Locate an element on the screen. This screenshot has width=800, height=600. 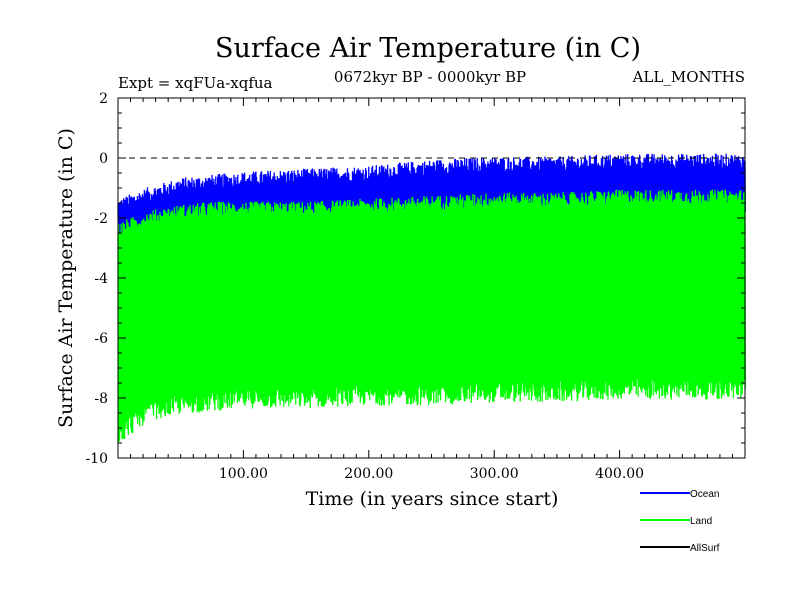
y-axis-label: Surface Air Temperature (in C) is located at coordinates (66, 278).